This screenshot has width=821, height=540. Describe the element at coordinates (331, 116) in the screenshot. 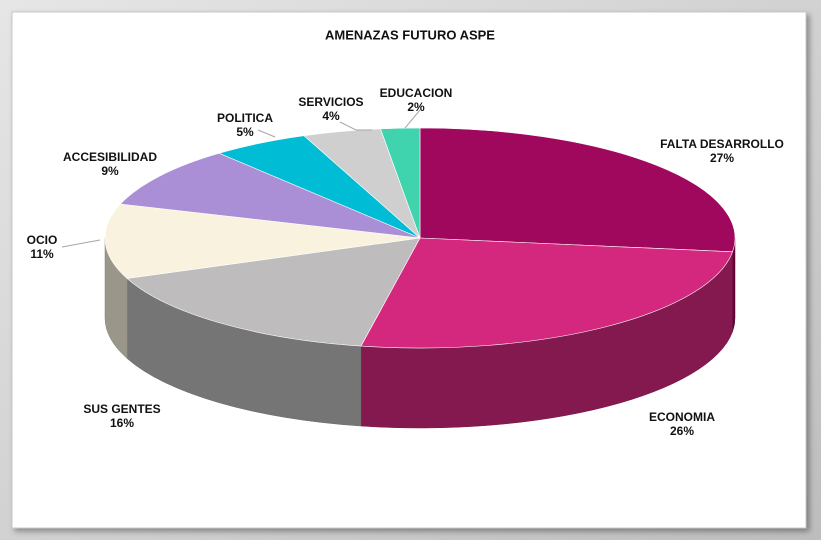

I see `slice-value-label: 4%` at that location.